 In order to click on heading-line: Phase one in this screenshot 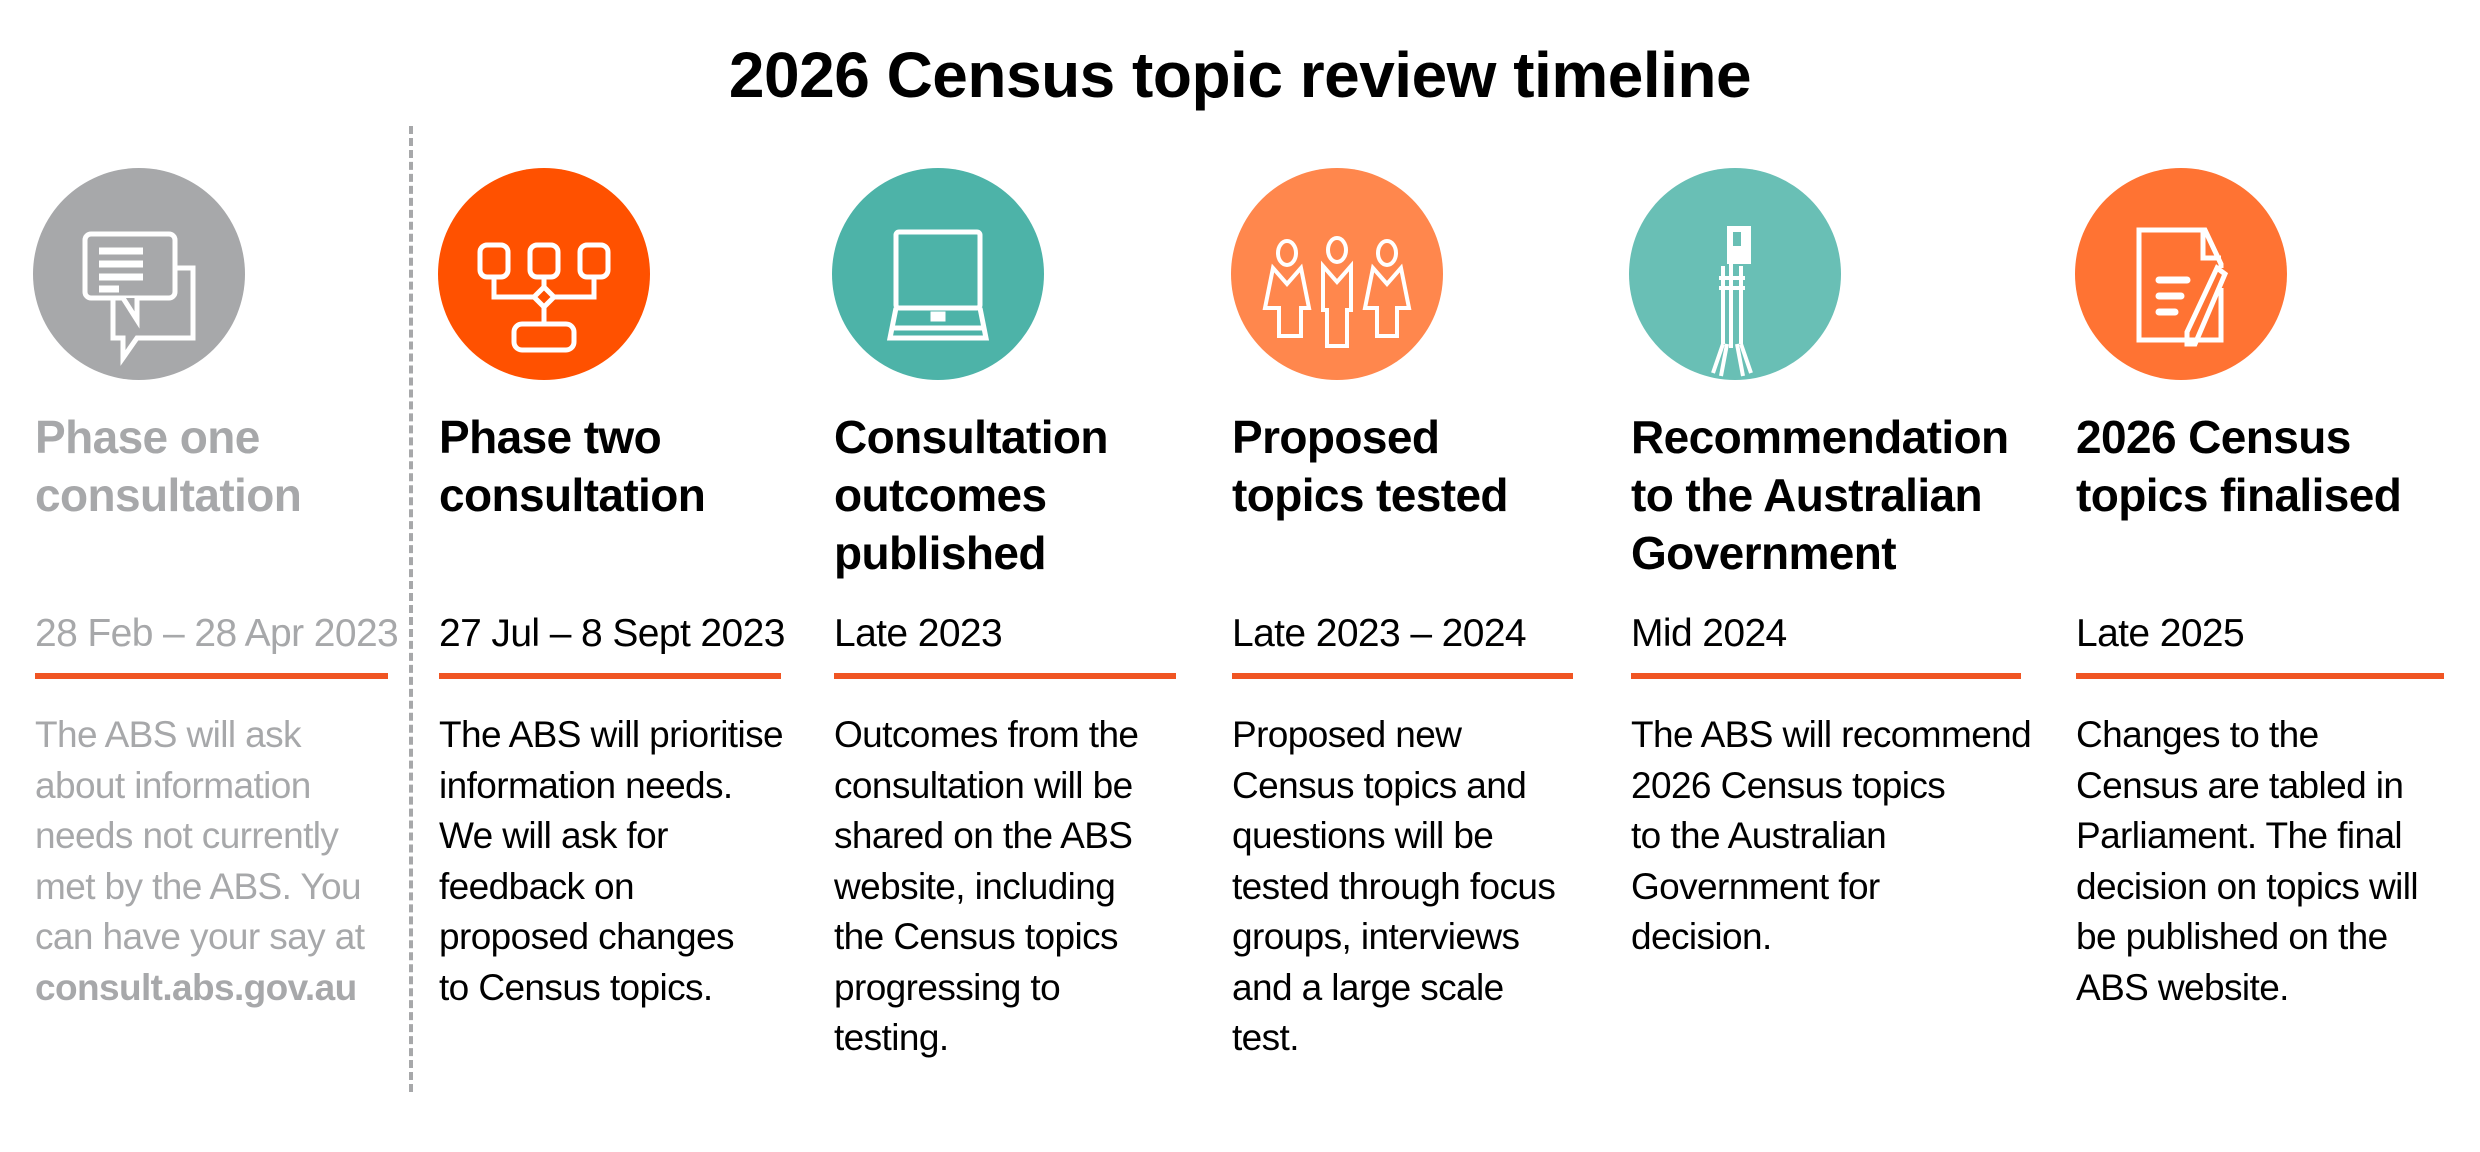, I will do `click(147, 437)`.